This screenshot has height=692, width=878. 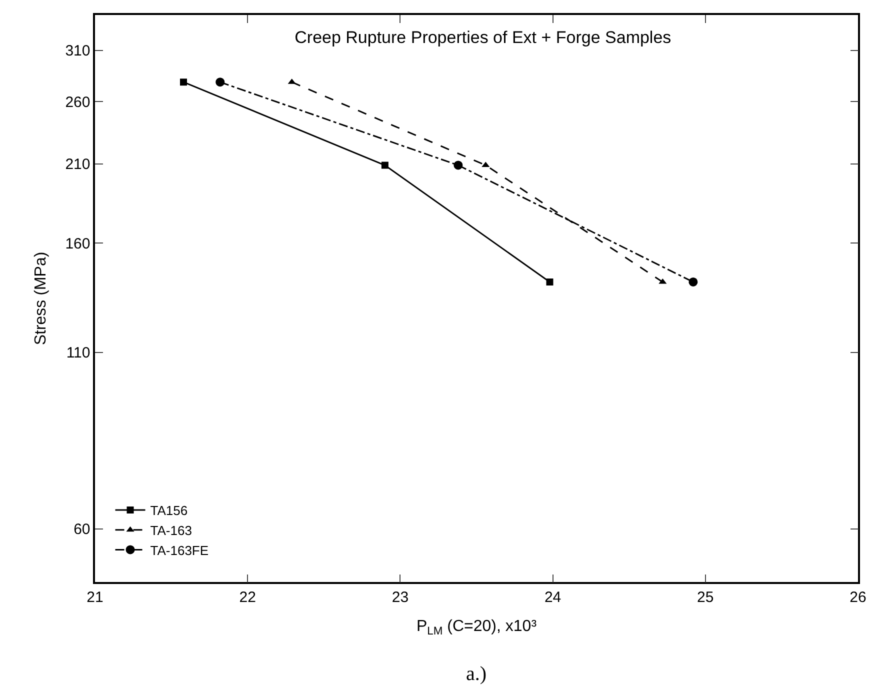 I want to click on y-tick-label: 60, so click(x=82, y=529).